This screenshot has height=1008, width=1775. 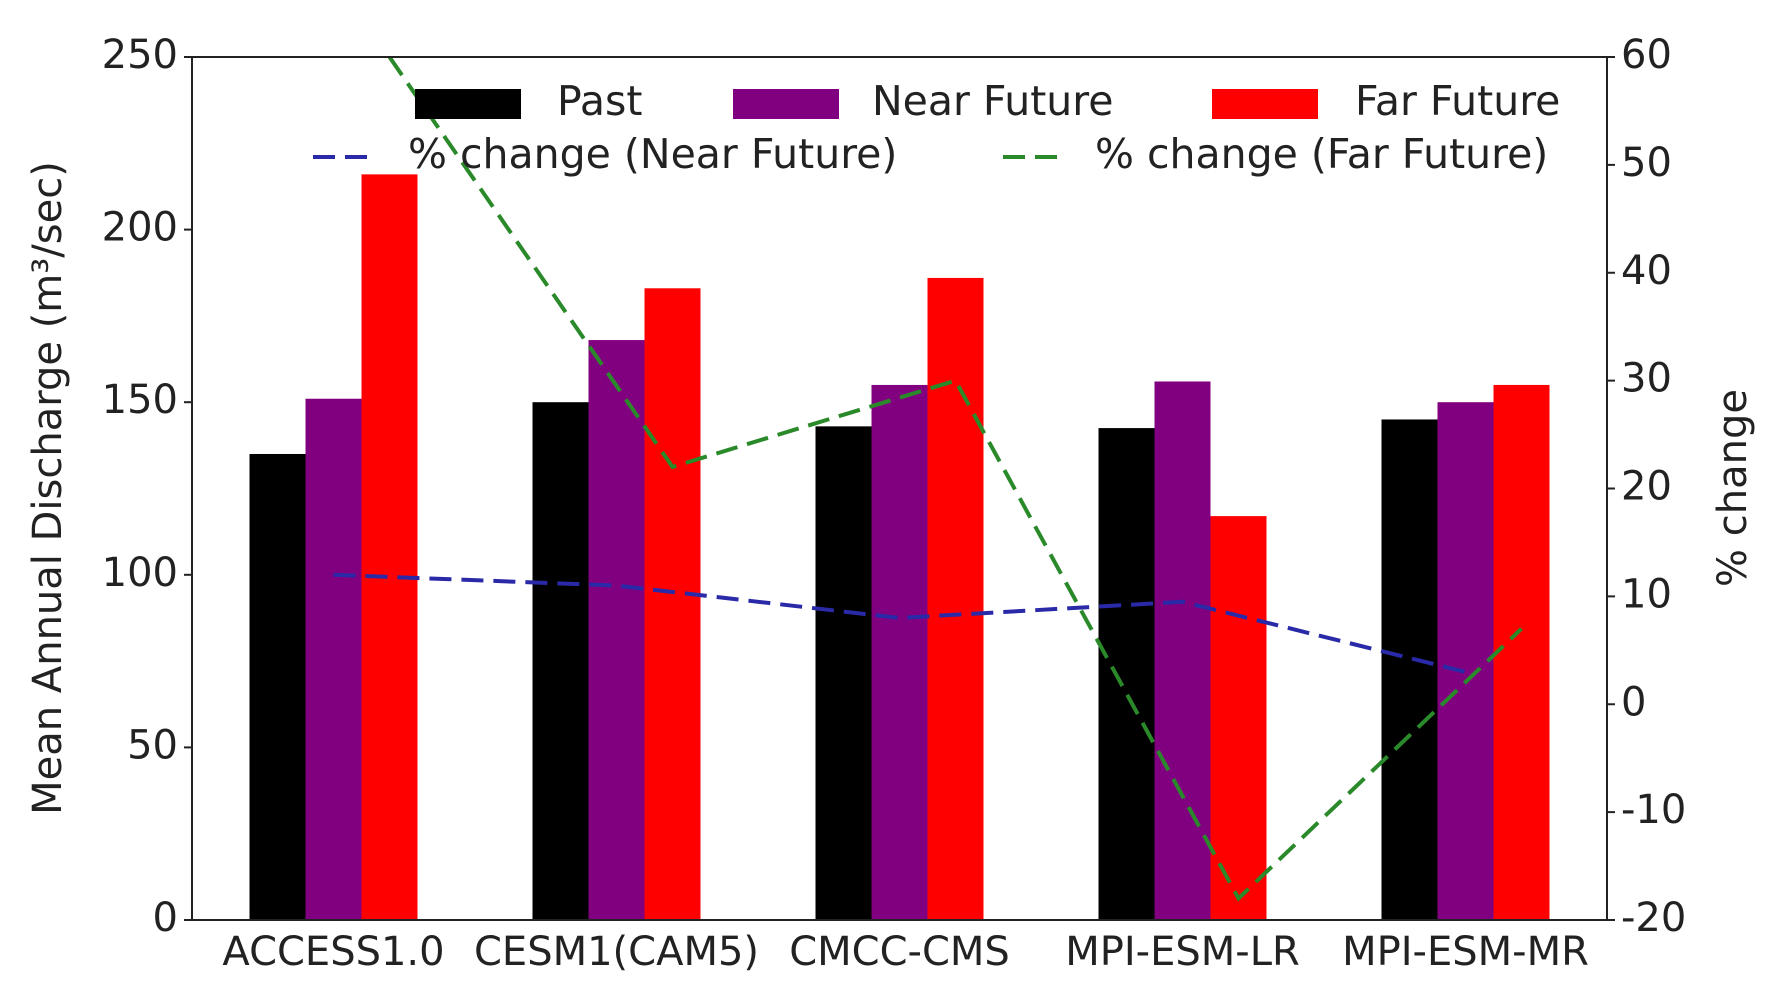 I want to click on y2-tick-label: 10, so click(x=1646, y=594).